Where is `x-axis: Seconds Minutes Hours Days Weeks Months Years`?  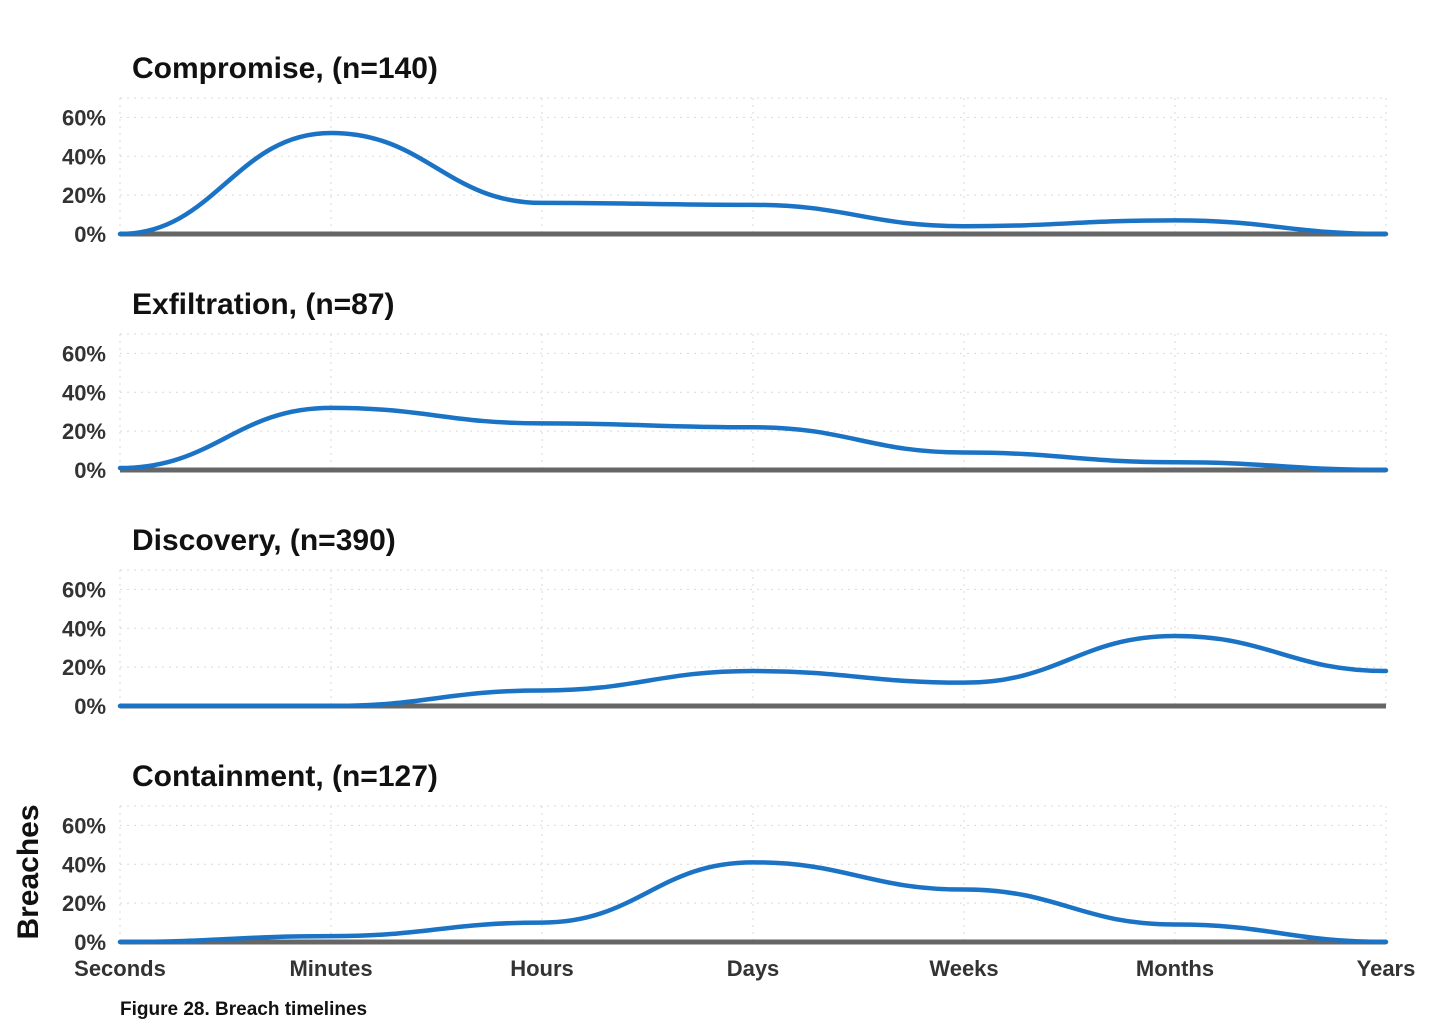 x-axis: Seconds Minutes Hours Days Weeks Months Years is located at coordinates (744, 968).